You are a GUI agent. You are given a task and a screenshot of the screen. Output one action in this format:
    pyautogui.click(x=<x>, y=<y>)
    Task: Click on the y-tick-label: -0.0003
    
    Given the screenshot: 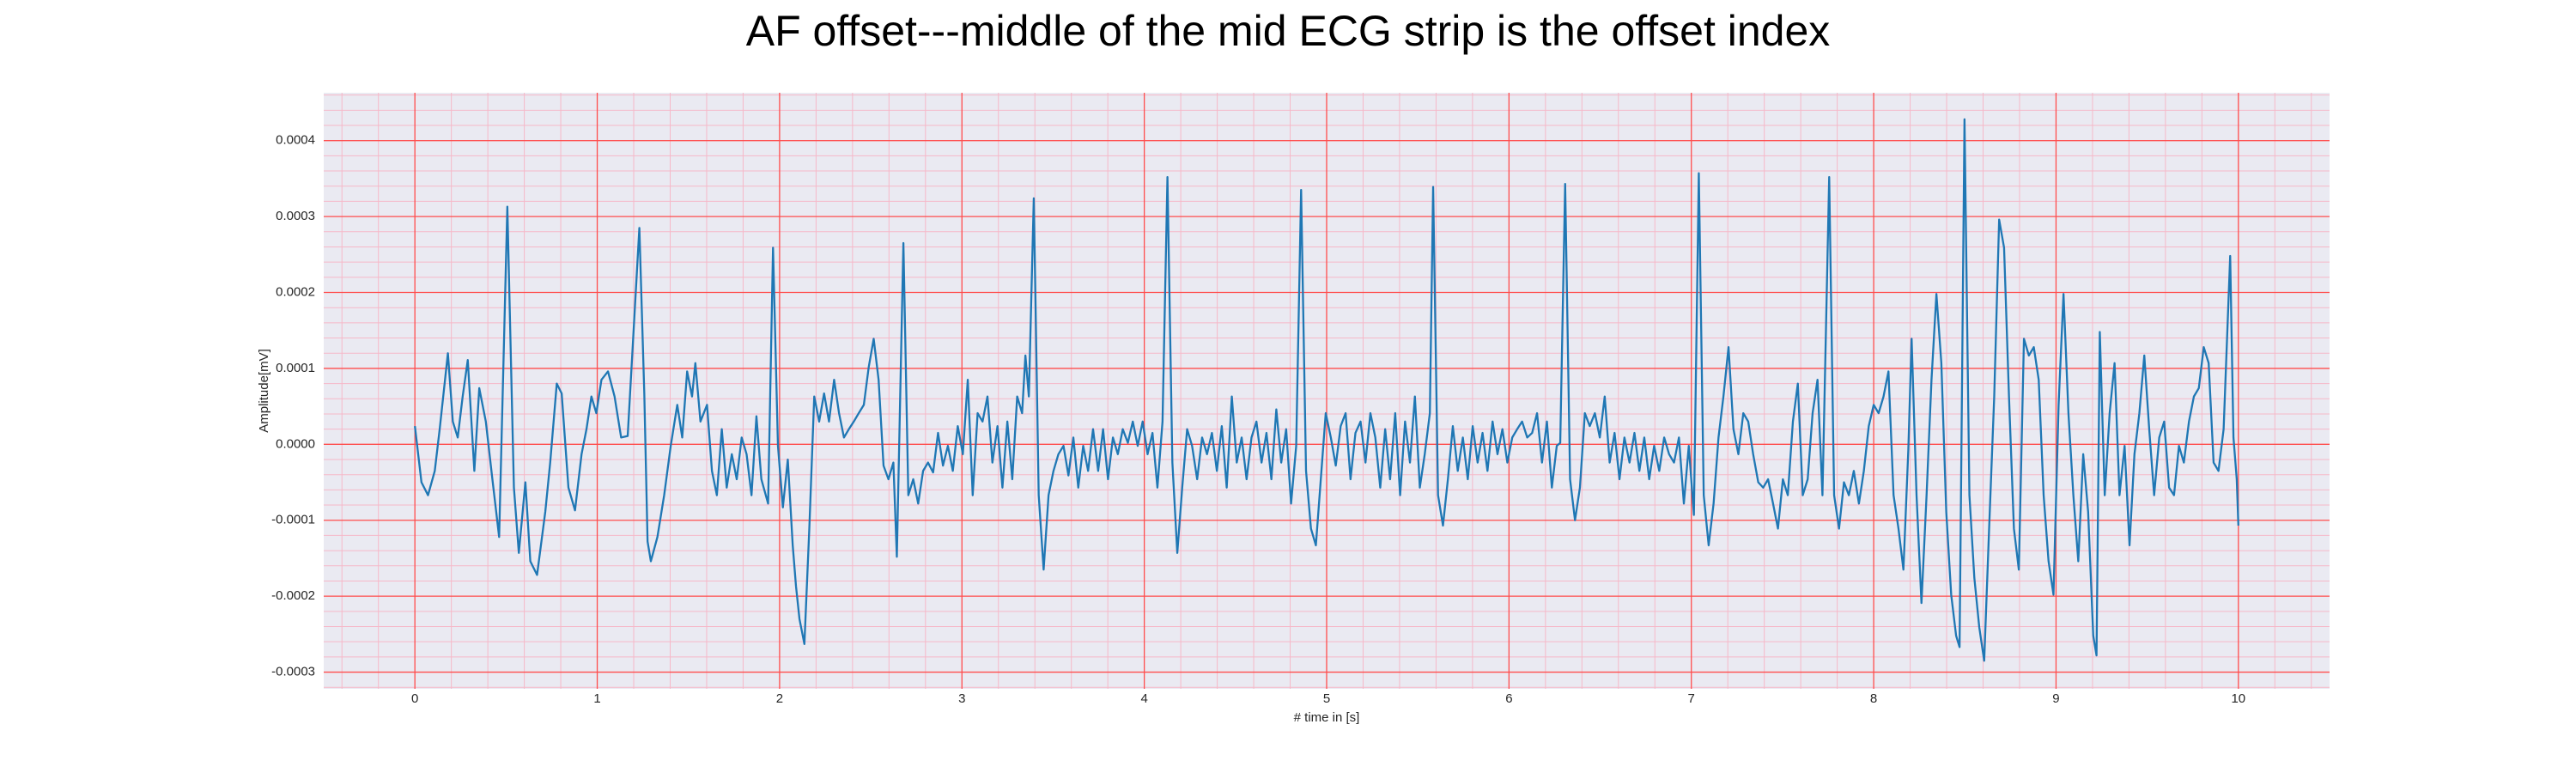 What is the action you would take?
    pyautogui.click(x=293, y=672)
    